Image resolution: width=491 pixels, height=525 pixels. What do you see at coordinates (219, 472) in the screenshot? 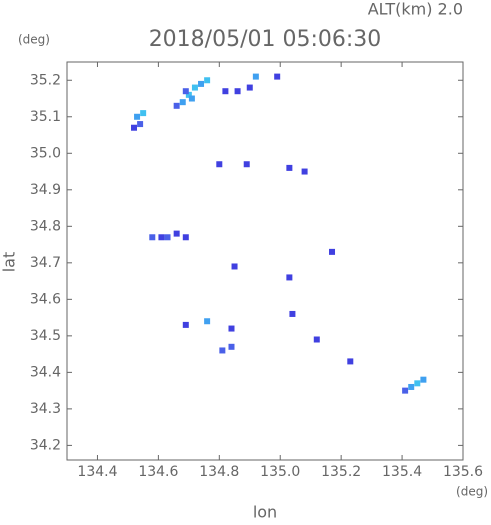
I see `x-tick-label: 134.8` at bounding box center [219, 472].